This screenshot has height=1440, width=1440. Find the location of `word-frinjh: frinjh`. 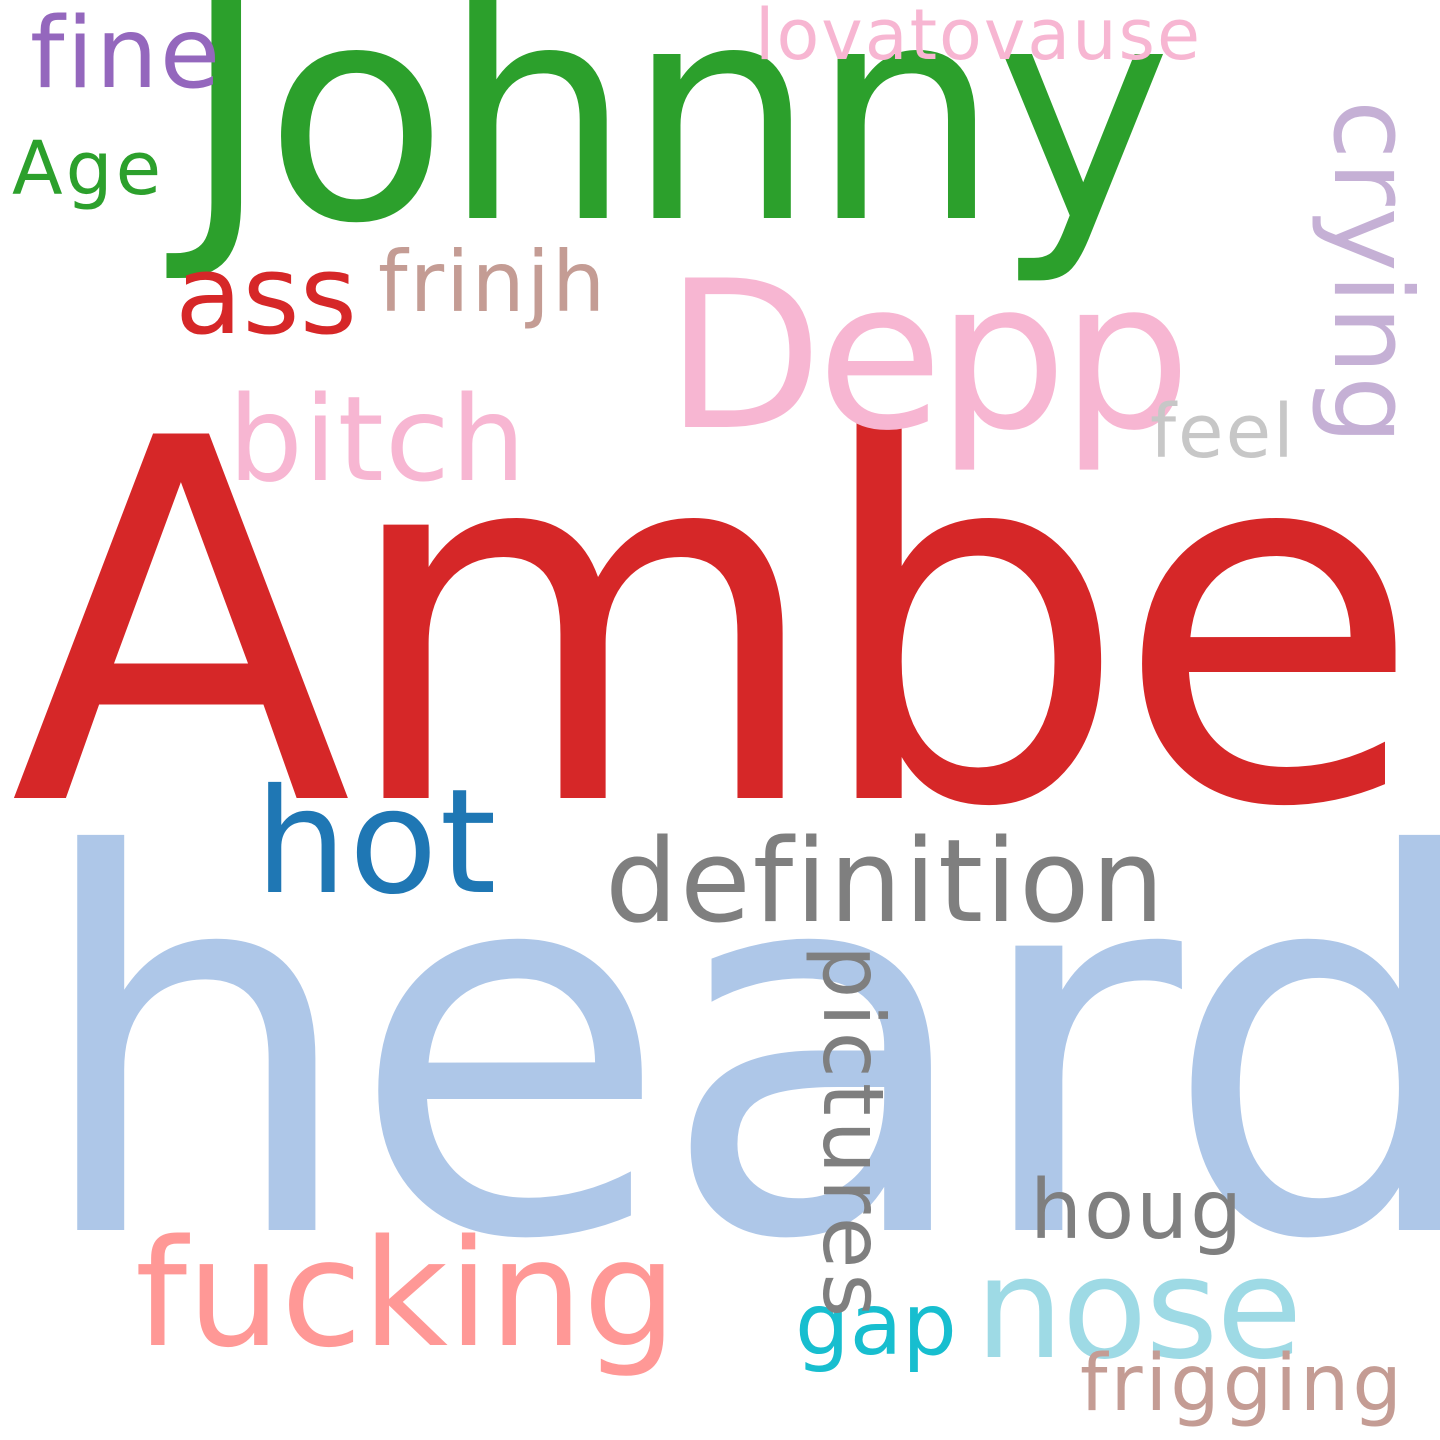

word-frinjh: frinjh is located at coordinates (493, 282).